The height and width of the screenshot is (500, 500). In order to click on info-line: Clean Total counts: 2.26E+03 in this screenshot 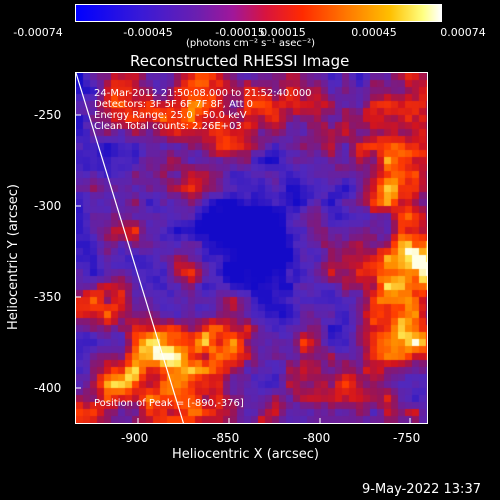, I will do `click(168, 126)`.